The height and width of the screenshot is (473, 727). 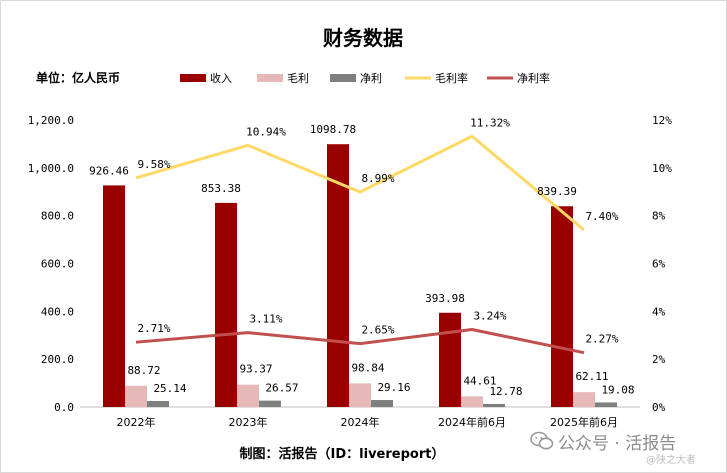 What do you see at coordinates (363, 38) in the screenshot?
I see `chart-title: 财务数据` at bounding box center [363, 38].